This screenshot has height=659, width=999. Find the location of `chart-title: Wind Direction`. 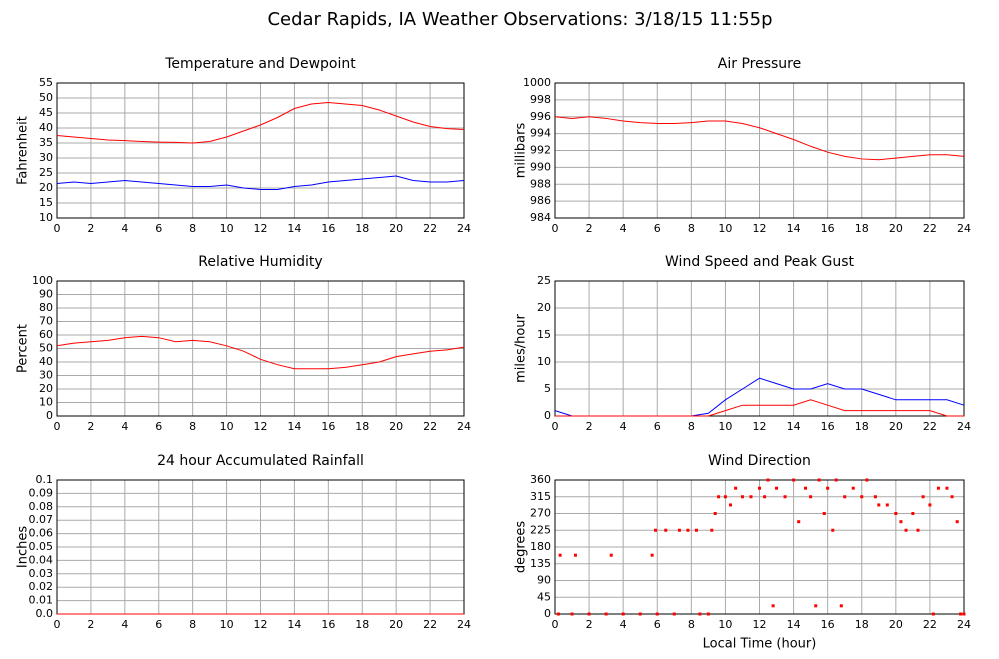

chart-title: Wind Direction is located at coordinates (759, 461).